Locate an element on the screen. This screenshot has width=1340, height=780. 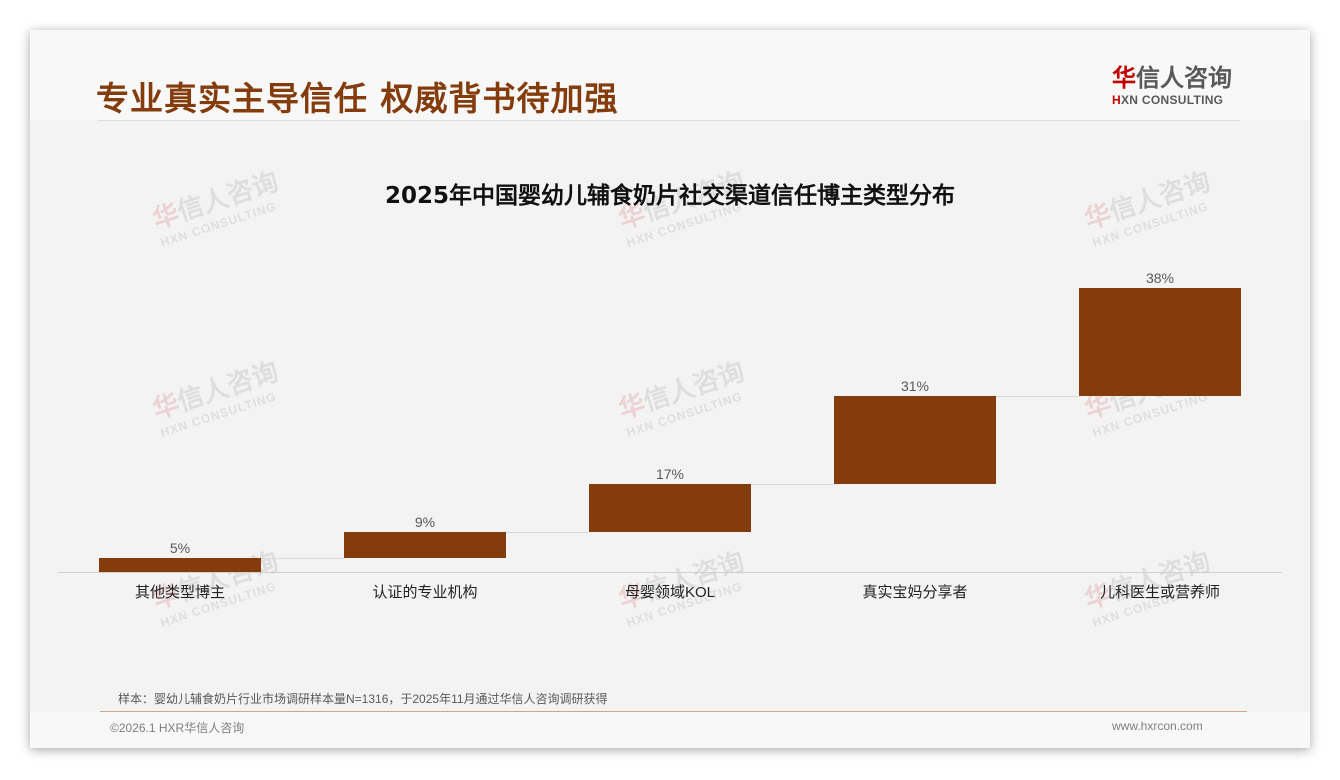
footer-divider is located at coordinates (673, 711).